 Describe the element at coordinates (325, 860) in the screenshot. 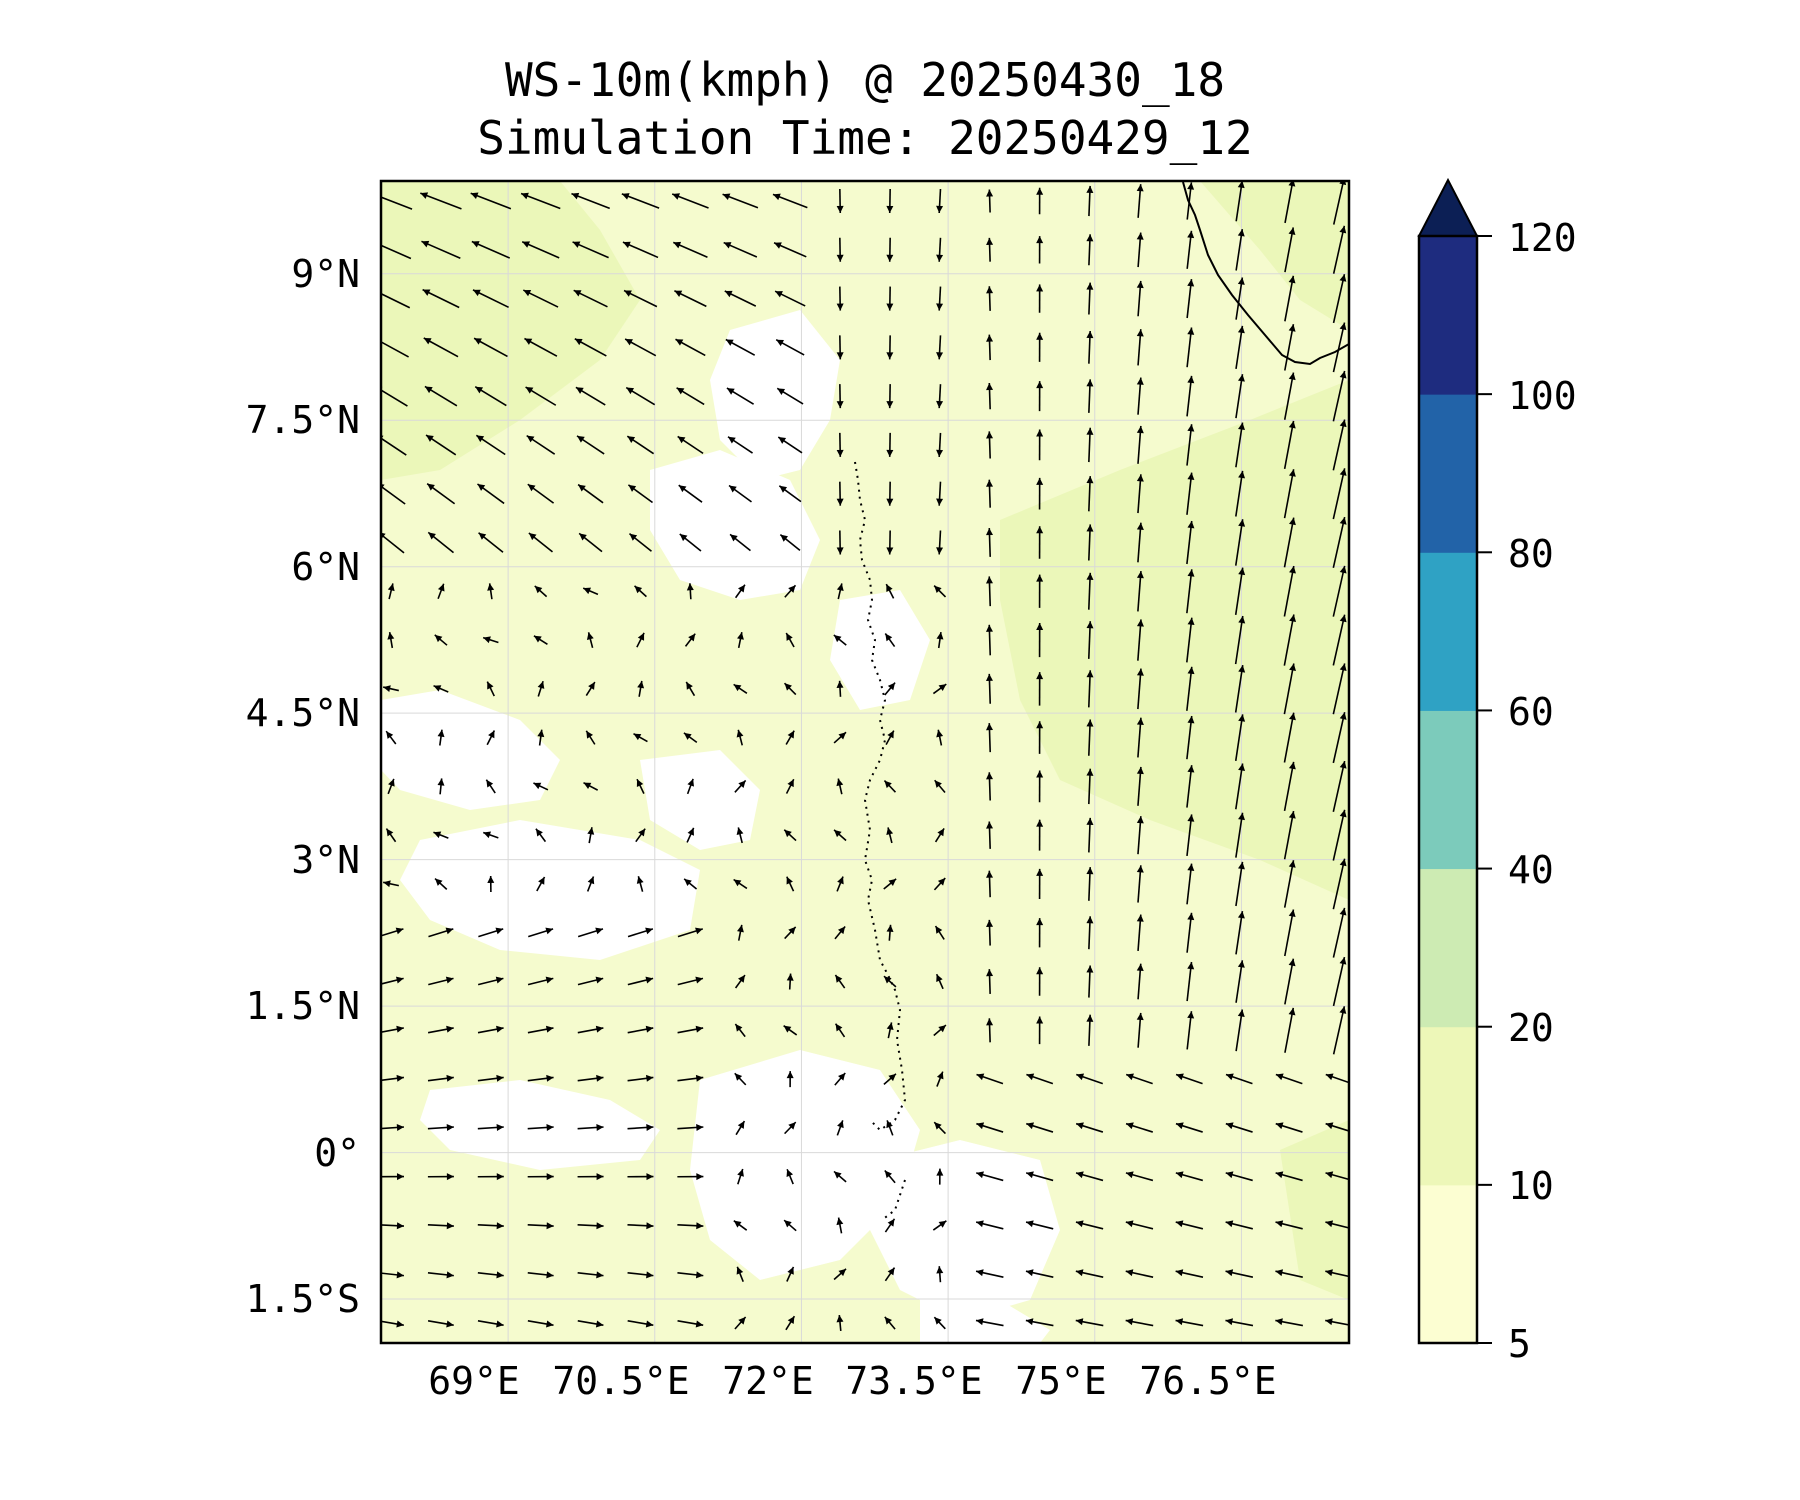

I see `lat-tick-label: 3°N` at that location.